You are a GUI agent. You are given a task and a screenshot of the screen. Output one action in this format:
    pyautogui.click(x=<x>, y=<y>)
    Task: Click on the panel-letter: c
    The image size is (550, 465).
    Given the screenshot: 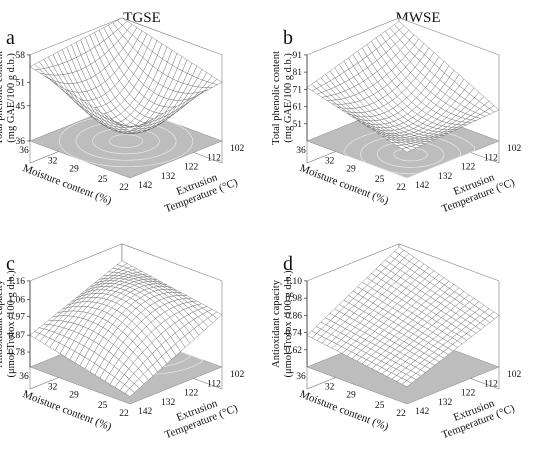 What is the action you would take?
    pyautogui.click(x=10, y=264)
    